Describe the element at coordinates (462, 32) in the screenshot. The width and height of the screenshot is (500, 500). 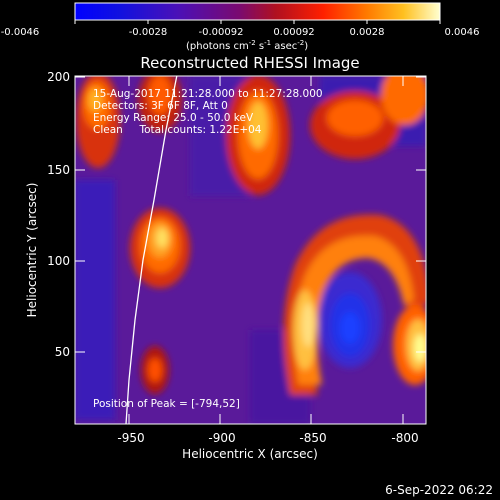
I see `colorbar-tick-label: 0.0046` at that location.